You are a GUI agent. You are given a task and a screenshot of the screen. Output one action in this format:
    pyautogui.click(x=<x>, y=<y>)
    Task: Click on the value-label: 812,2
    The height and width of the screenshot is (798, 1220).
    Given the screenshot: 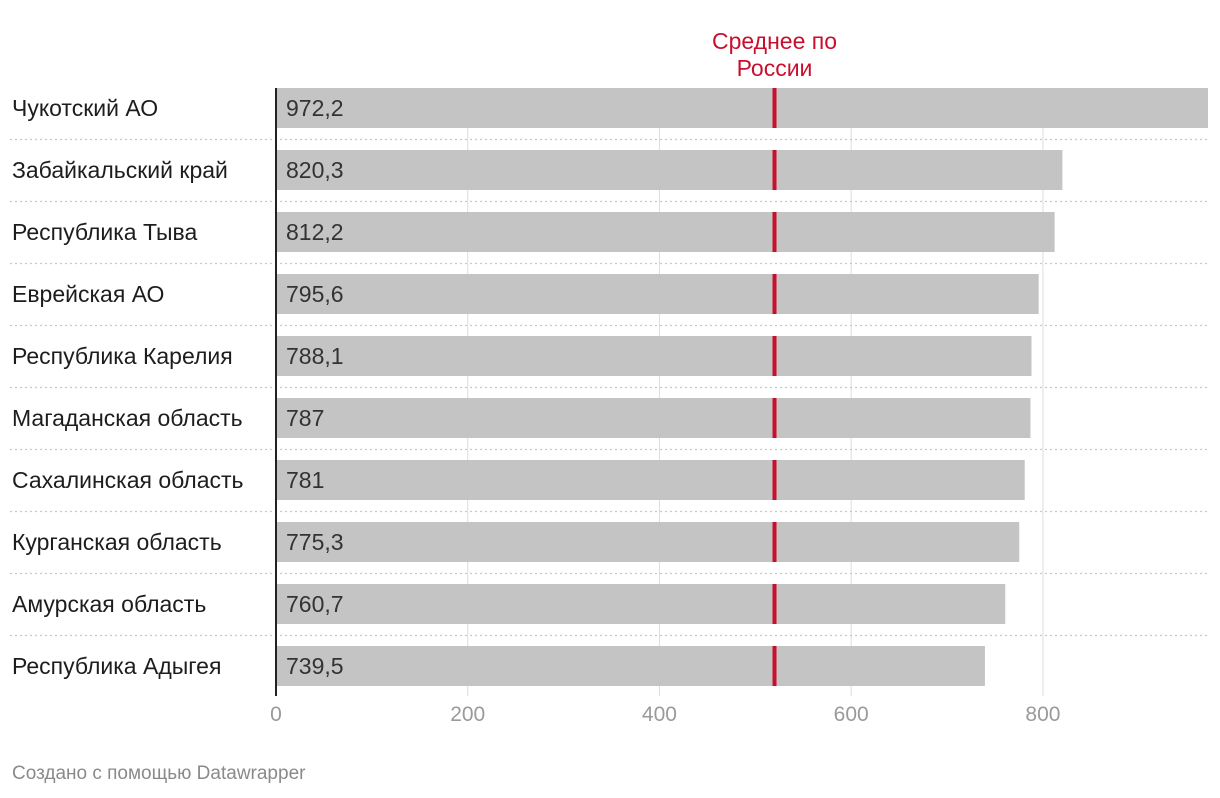 What is the action you would take?
    pyautogui.click(x=315, y=232)
    